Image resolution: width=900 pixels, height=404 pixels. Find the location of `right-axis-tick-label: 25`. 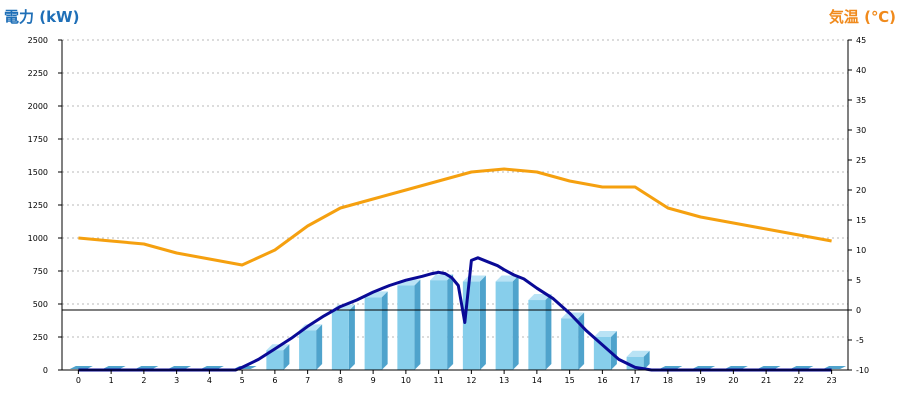

right-axis-tick-label: 25 is located at coordinates (861, 160).